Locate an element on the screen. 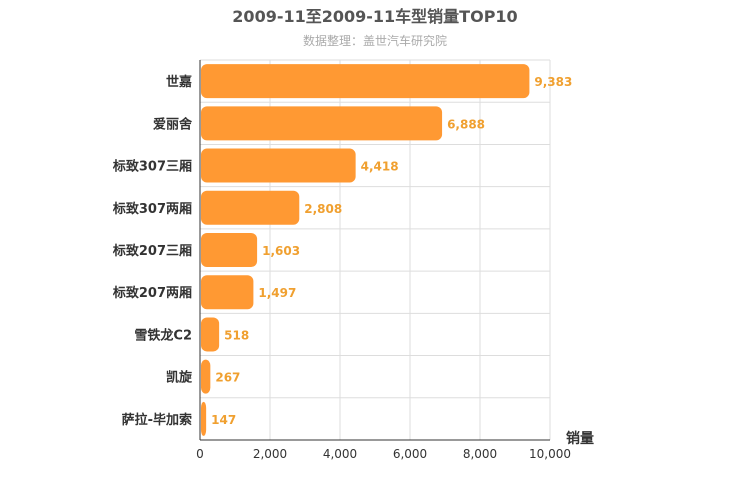  category-label: 凯旋 is located at coordinates (179, 378).